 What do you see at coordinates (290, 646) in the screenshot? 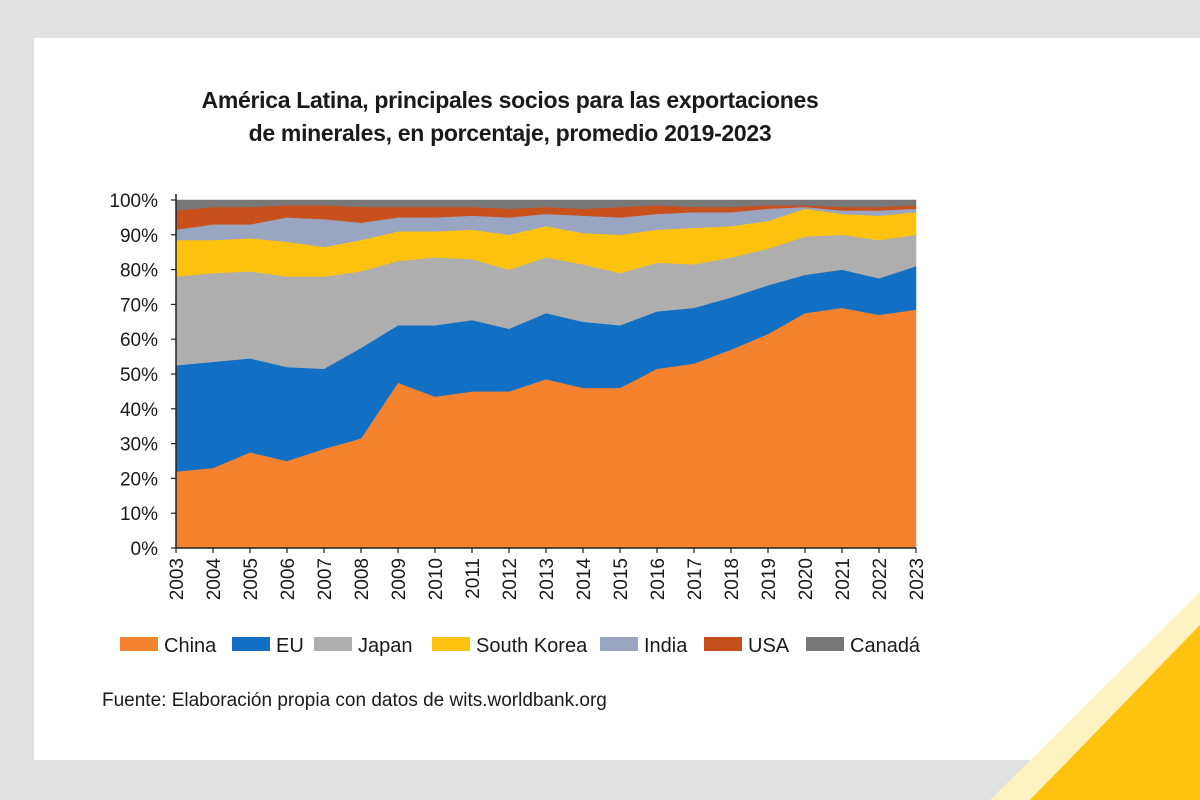
I see `legend-label-eu: EU` at bounding box center [290, 646].